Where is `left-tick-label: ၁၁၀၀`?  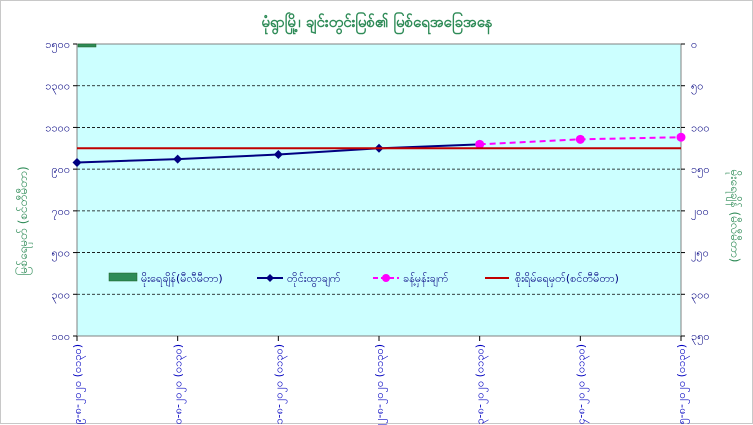 left-tick-label: ၁၁၀၀ is located at coordinates (57, 127).